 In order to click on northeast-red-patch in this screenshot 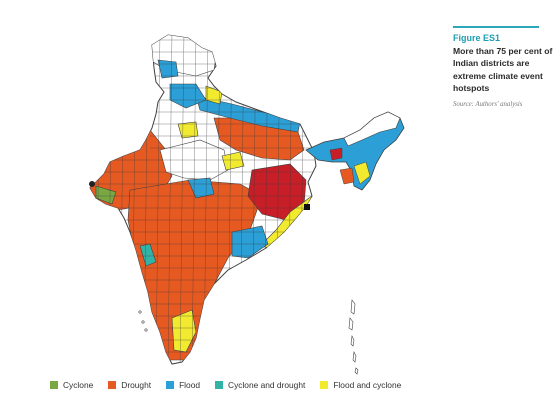, I will do `click(336, 154)`.